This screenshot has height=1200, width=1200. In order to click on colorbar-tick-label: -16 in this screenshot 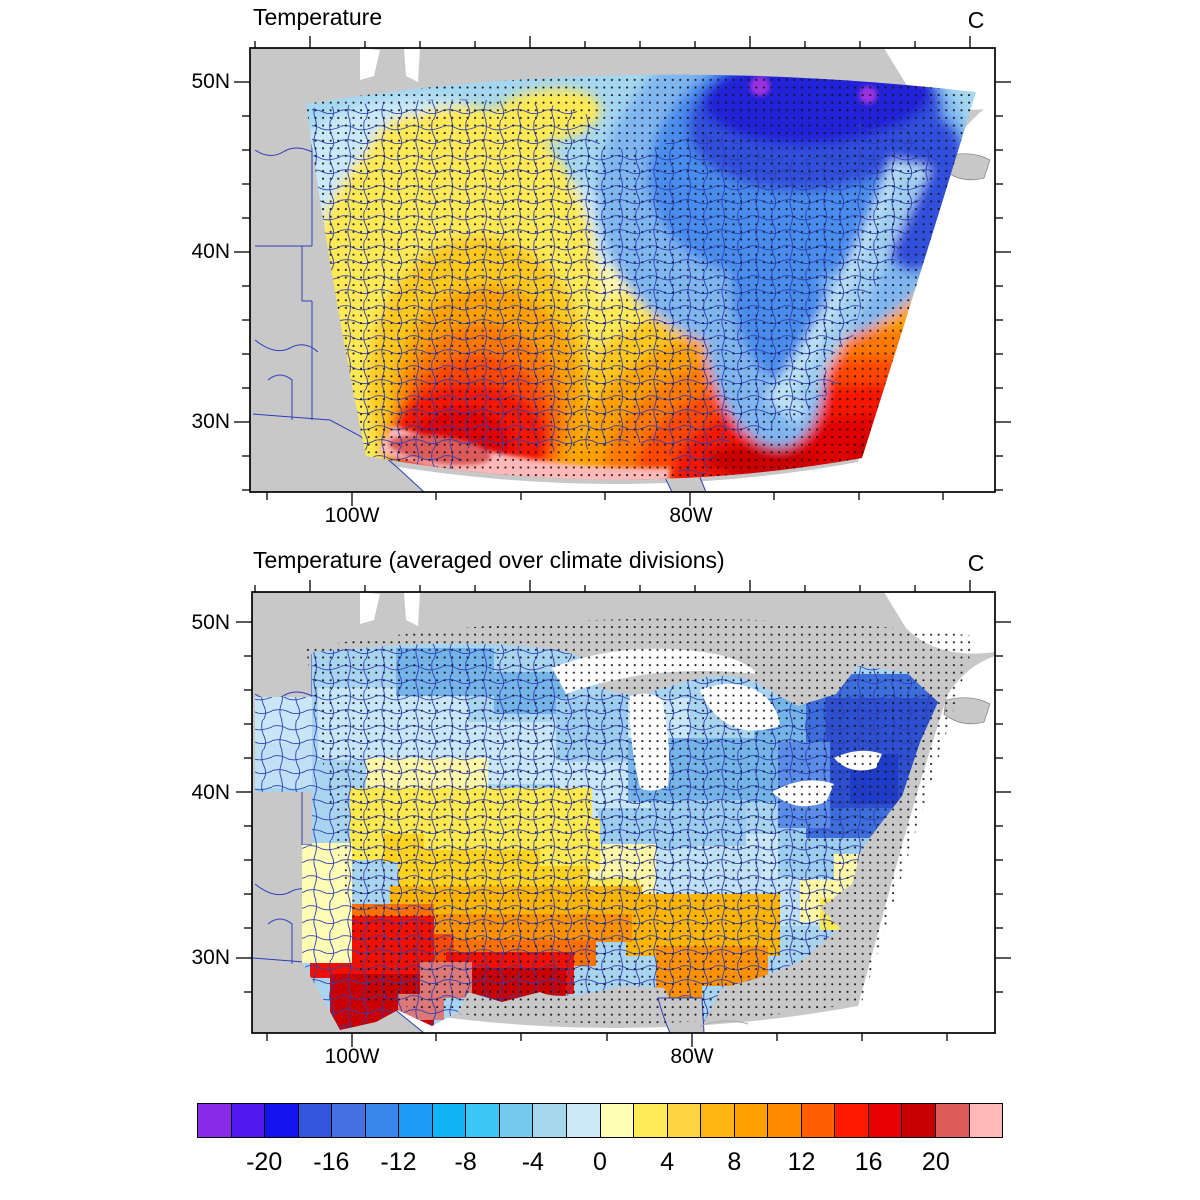, I will do `click(331, 1162)`.